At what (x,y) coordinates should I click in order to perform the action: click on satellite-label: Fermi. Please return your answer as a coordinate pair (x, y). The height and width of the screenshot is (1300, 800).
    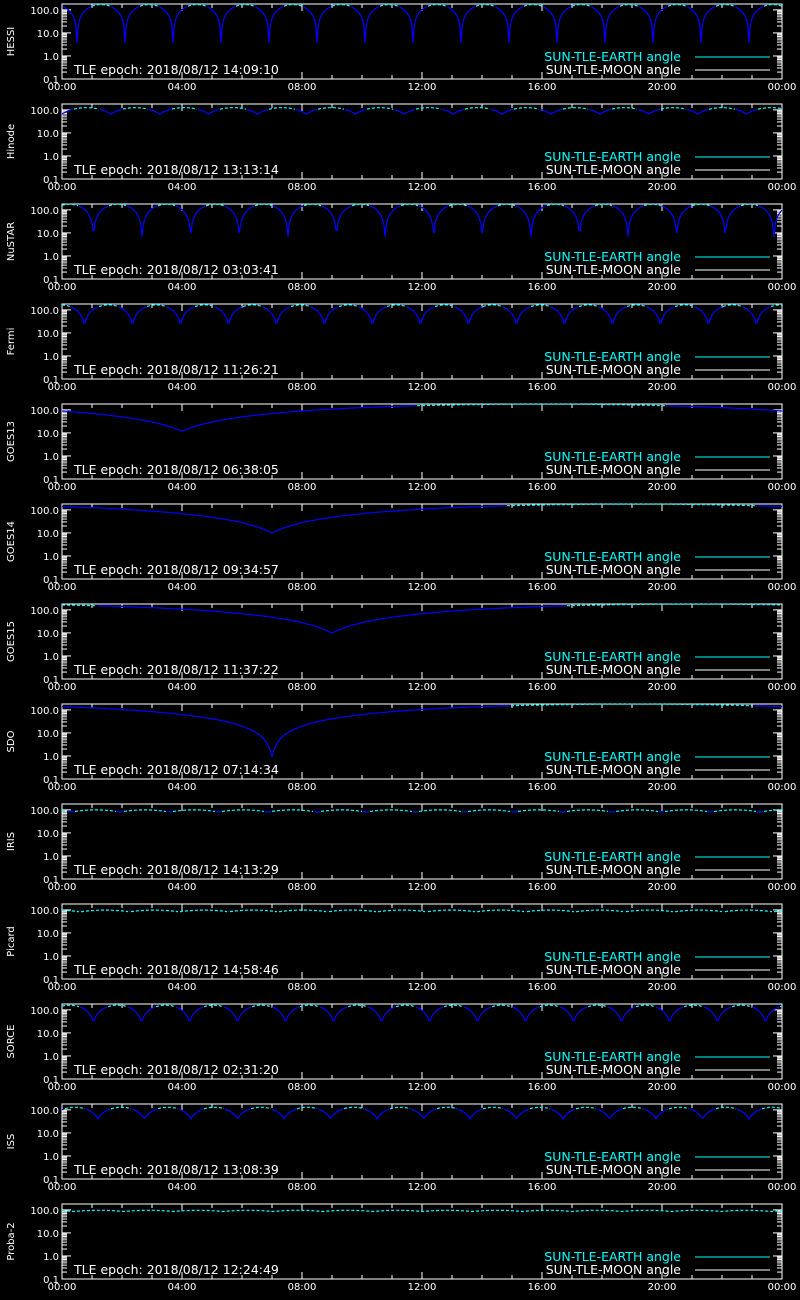
    Looking at the image, I should click on (11, 342).